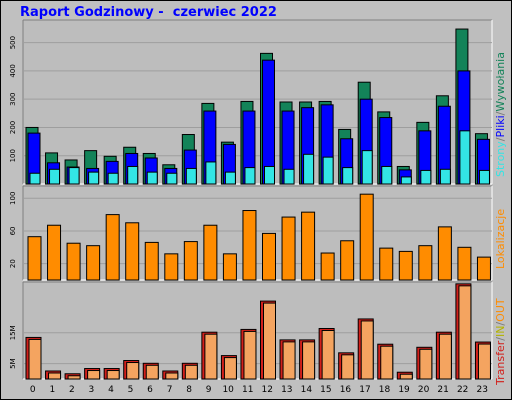 The width and height of the screenshot is (512, 400). What do you see at coordinates (268, 122) in the screenshot?
I see `bar-files` at bounding box center [268, 122].